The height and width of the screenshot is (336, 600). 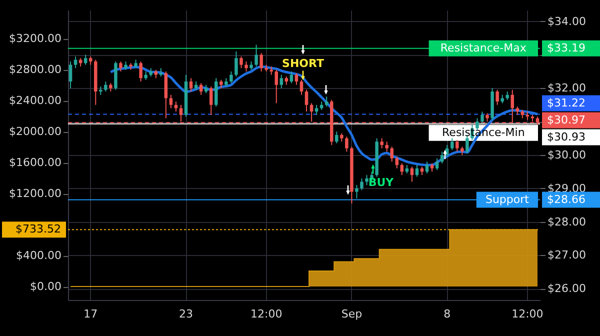 I want to click on y2-tick-label: $30.00, so click(x=567, y=155).